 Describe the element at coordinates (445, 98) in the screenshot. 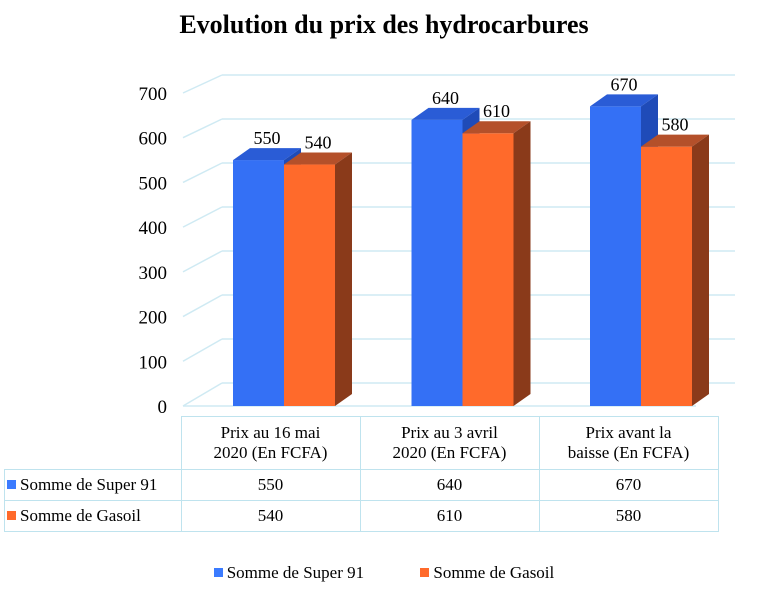

I see `data-label: 640` at that location.